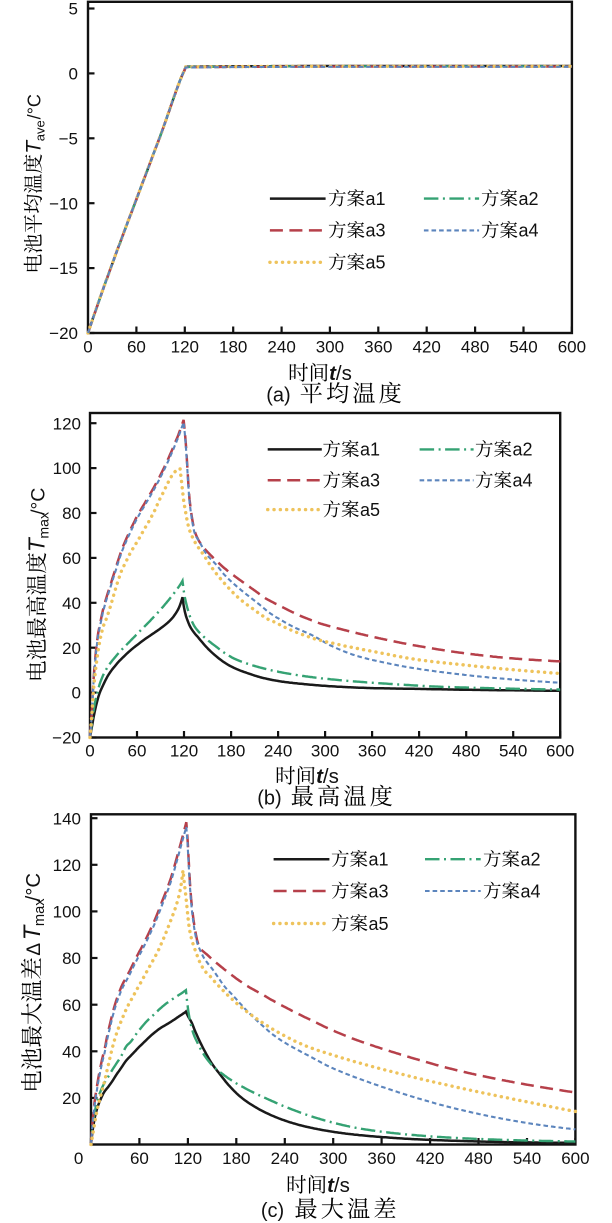  I want to click on svg-text: 5, so click(73, 9).